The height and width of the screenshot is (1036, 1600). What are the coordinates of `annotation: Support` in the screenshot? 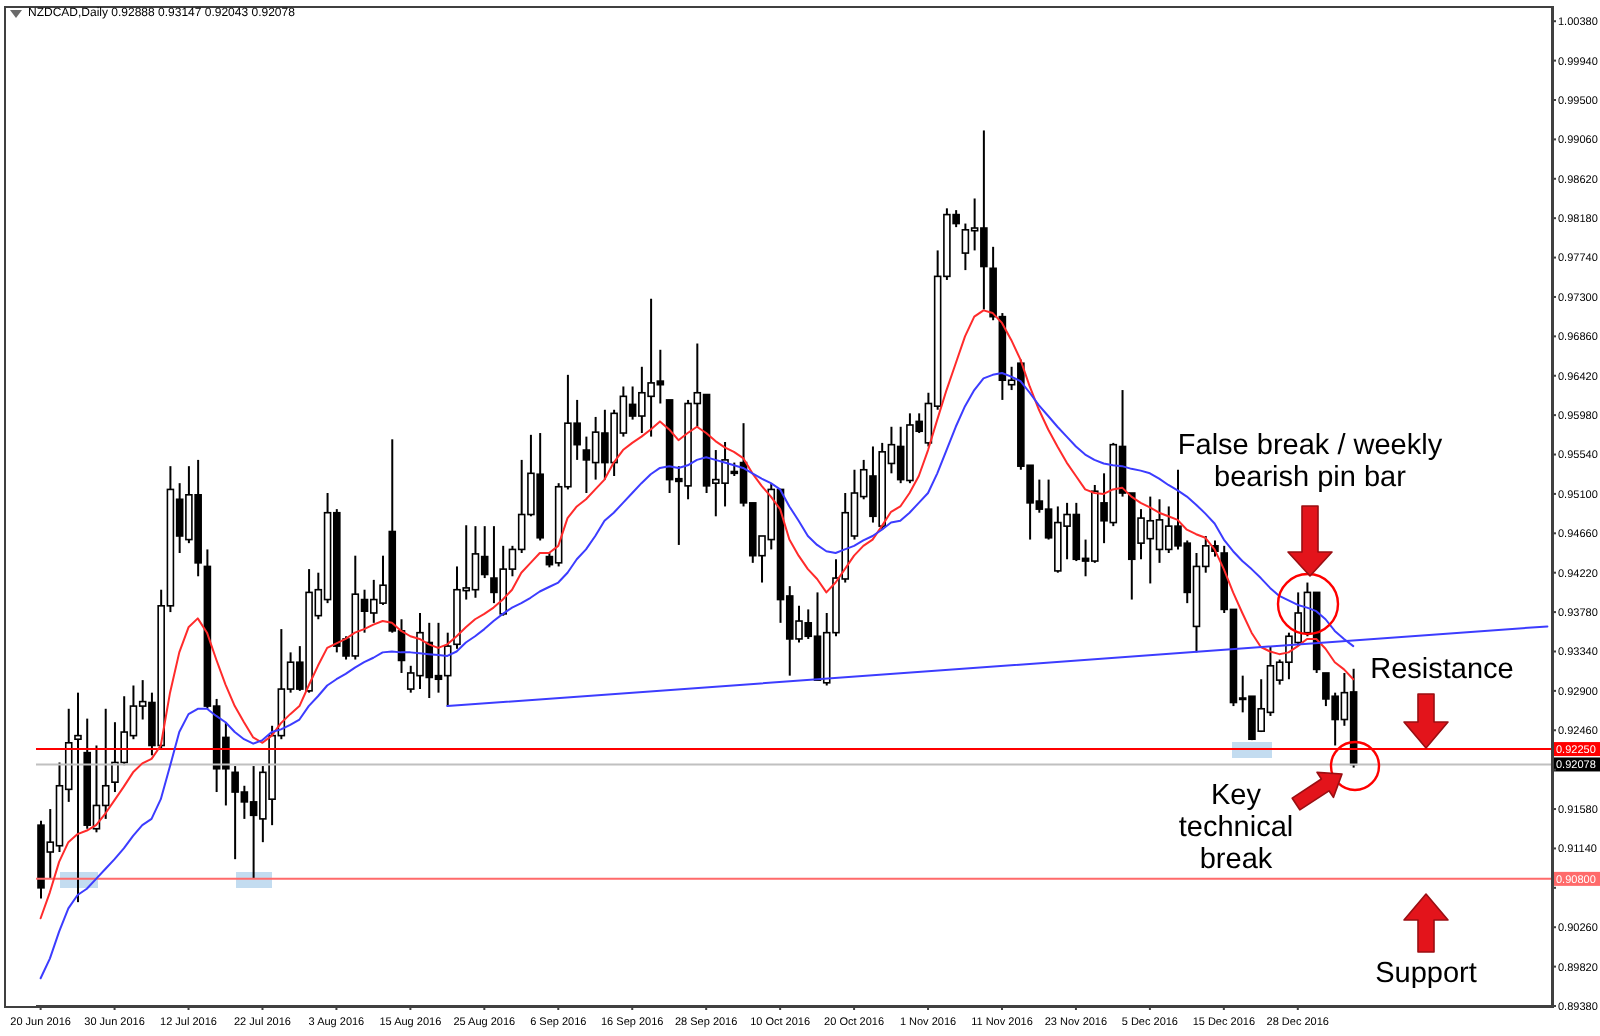 It's located at (1426, 974).